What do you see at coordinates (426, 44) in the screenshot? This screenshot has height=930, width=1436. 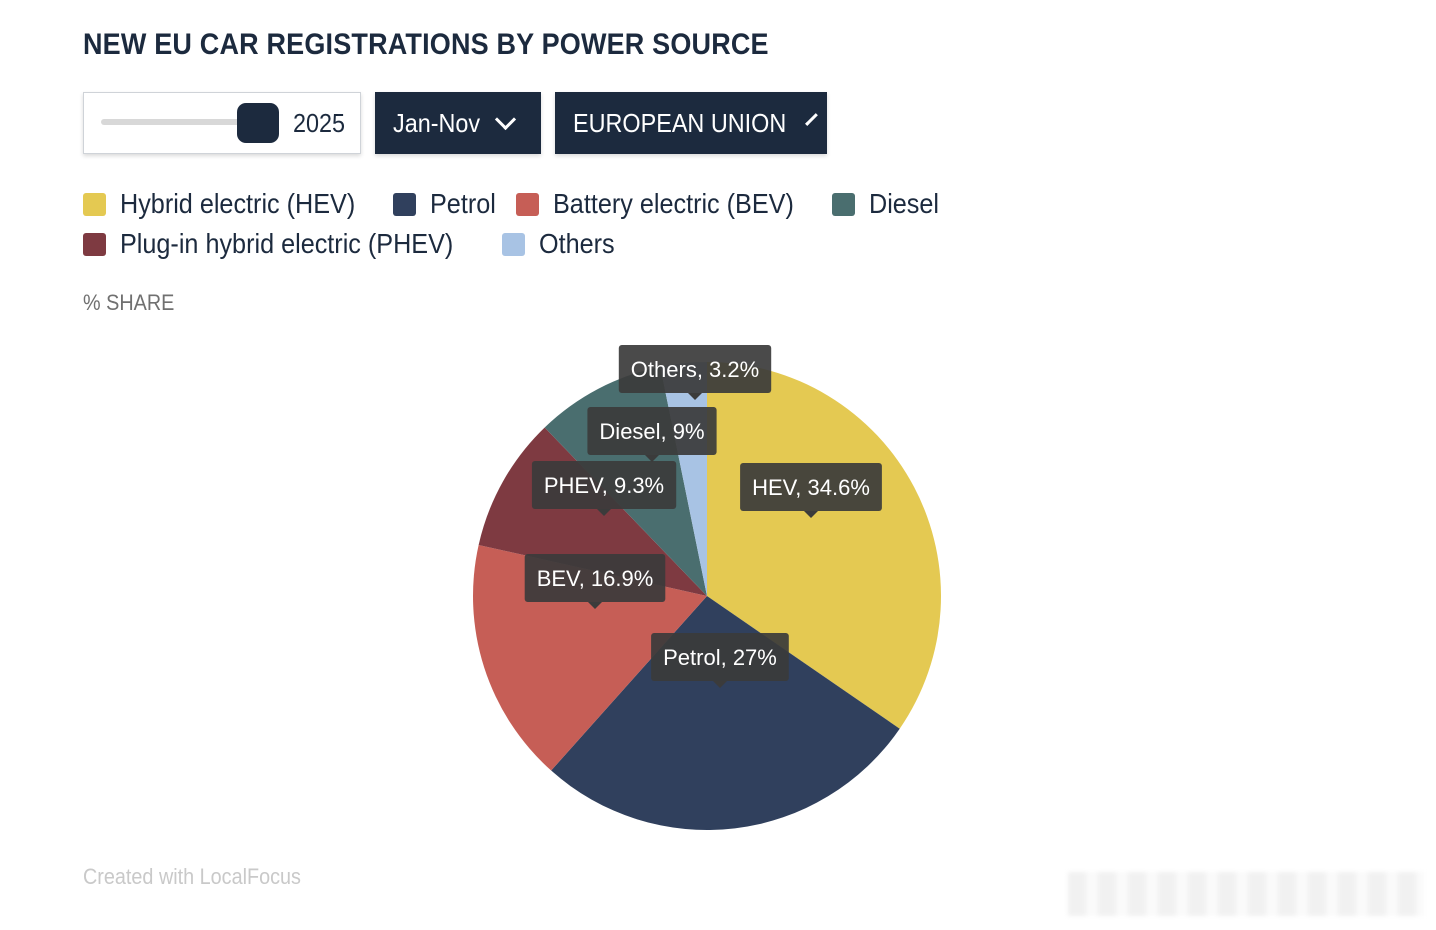 I see `chart-title: NEW EU CAR REGISTRATIONS BY POWER SOURCE` at bounding box center [426, 44].